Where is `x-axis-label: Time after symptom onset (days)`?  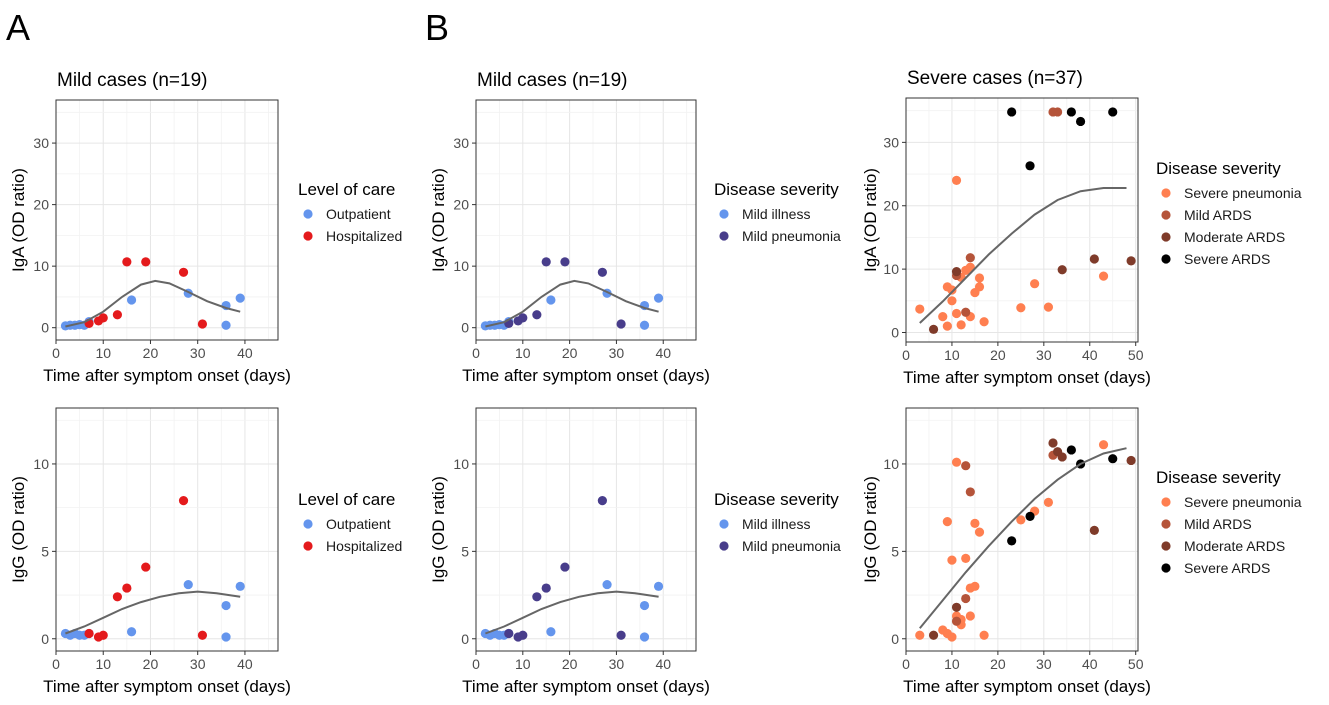 x-axis-label: Time after symptom onset (days) is located at coordinates (586, 375).